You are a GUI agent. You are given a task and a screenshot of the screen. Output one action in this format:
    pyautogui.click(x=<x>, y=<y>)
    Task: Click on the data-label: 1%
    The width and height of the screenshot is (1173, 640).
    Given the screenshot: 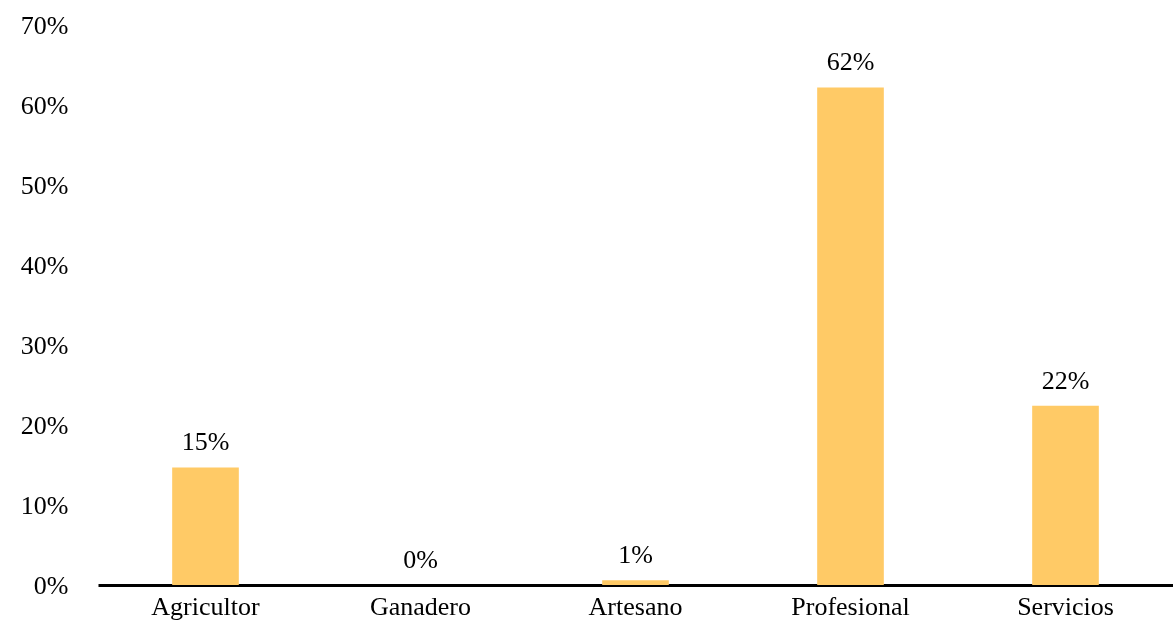 What is the action you would take?
    pyautogui.click(x=635, y=555)
    